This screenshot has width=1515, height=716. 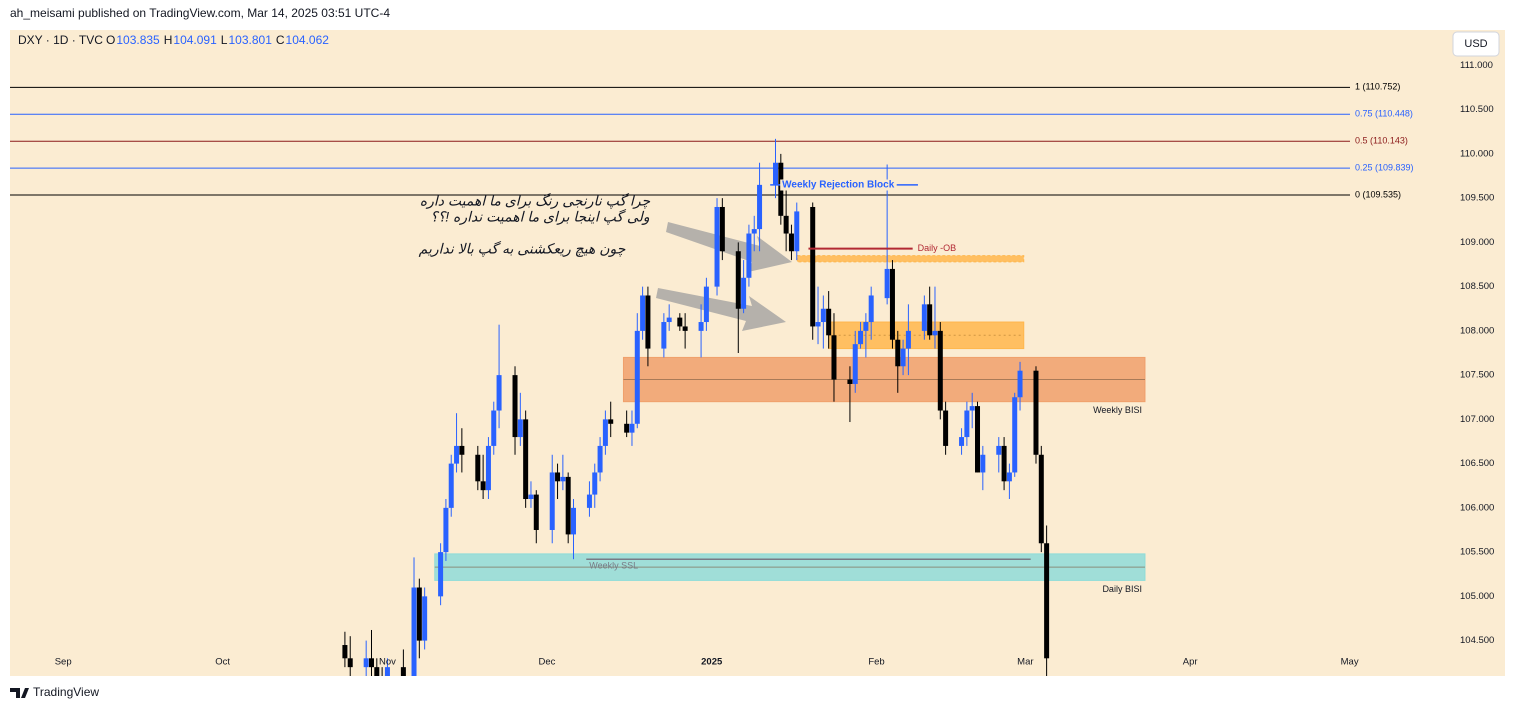 What do you see at coordinates (1476, 65) in the screenshot?
I see `y-tick-label: 111.000` at bounding box center [1476, 65].